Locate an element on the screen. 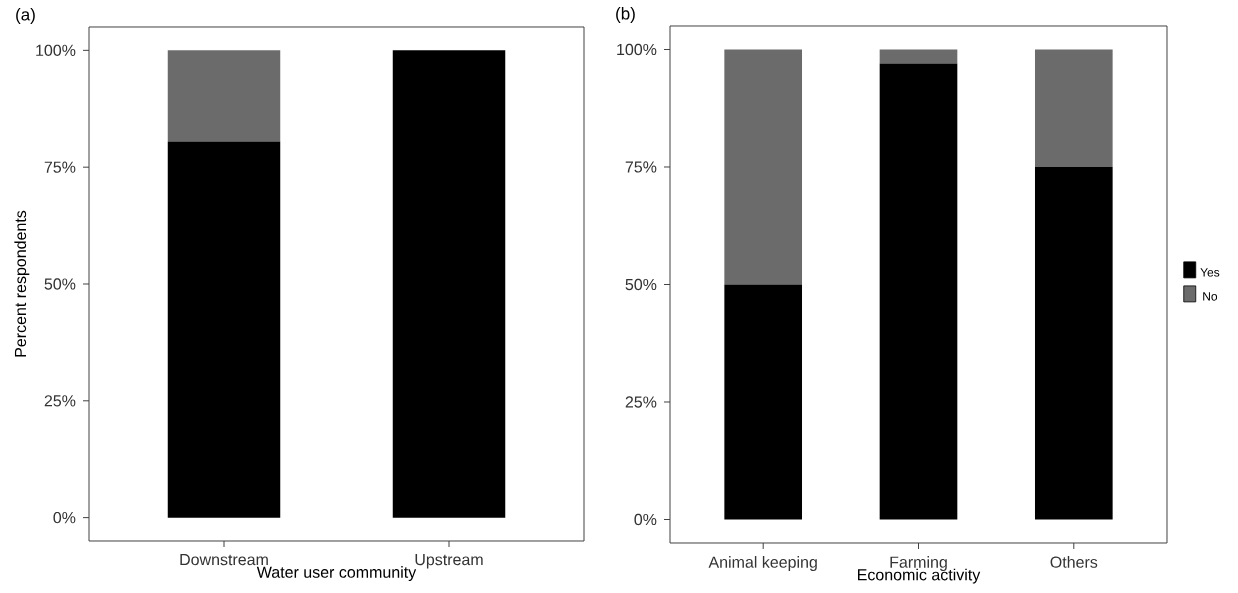  x-axis-title: Water user community is located at coordinates (336, 574).